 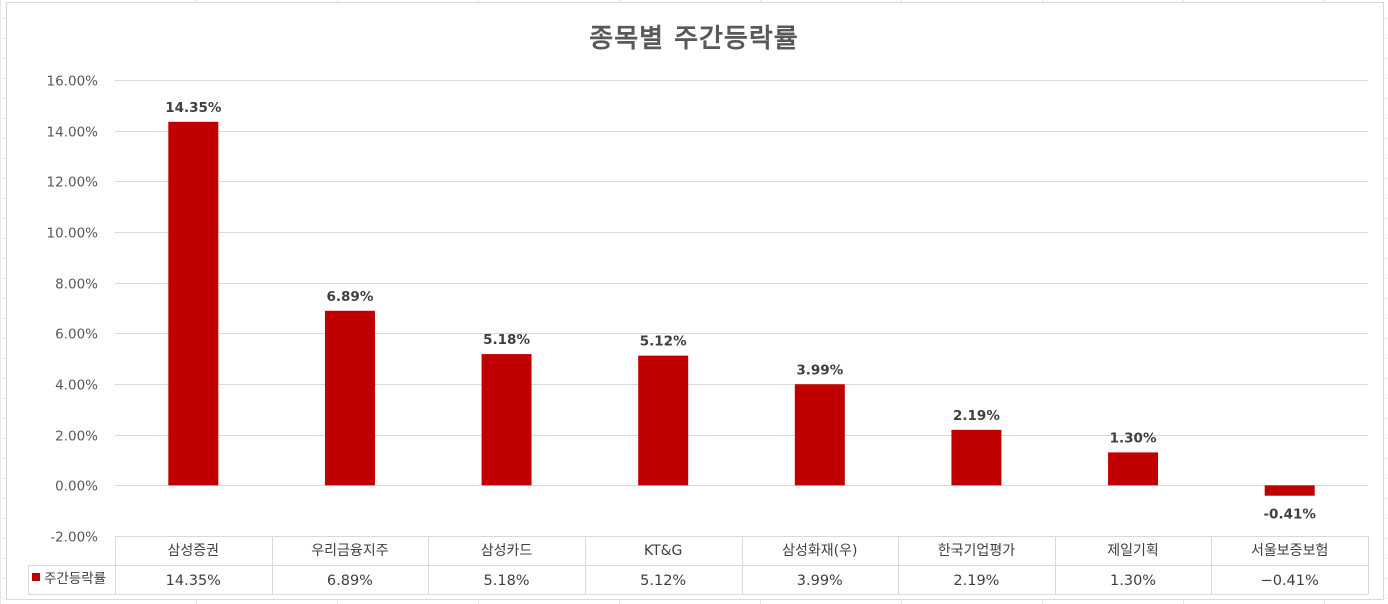 I want to click on chart-title: 종목별 주간등락률, so click(x=694, y=39).